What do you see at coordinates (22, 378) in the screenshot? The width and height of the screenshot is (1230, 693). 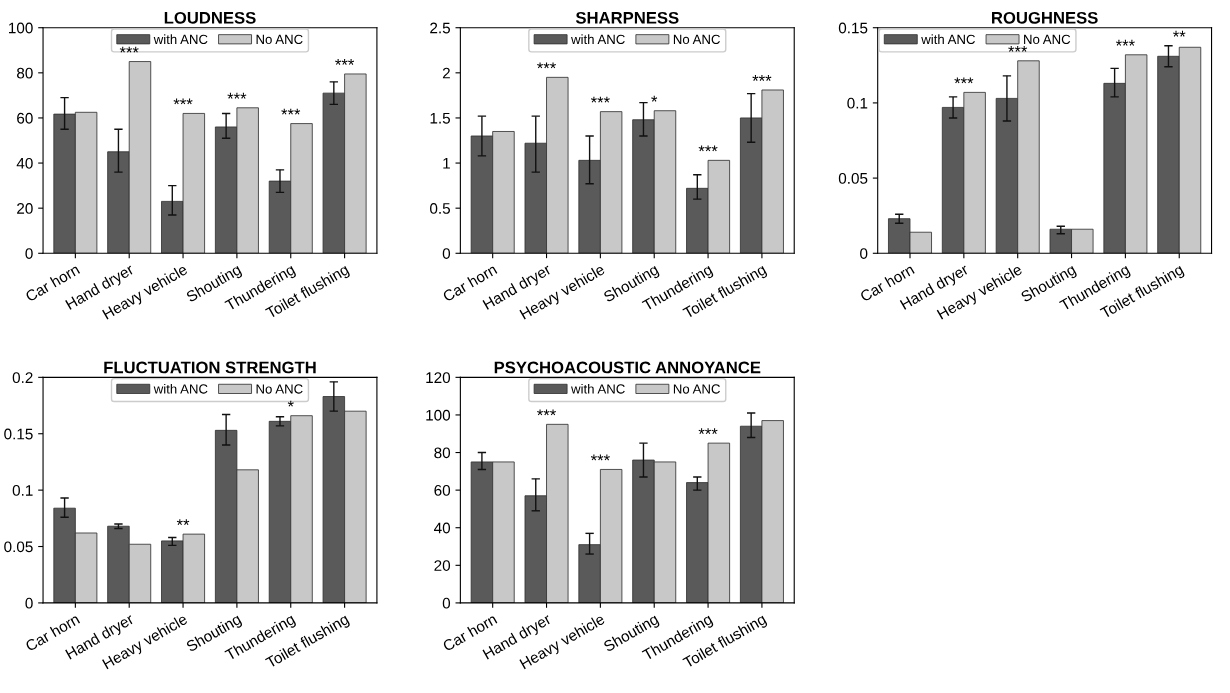 I see `y-tick-label: 0.2` at bounding box center [22, 378].